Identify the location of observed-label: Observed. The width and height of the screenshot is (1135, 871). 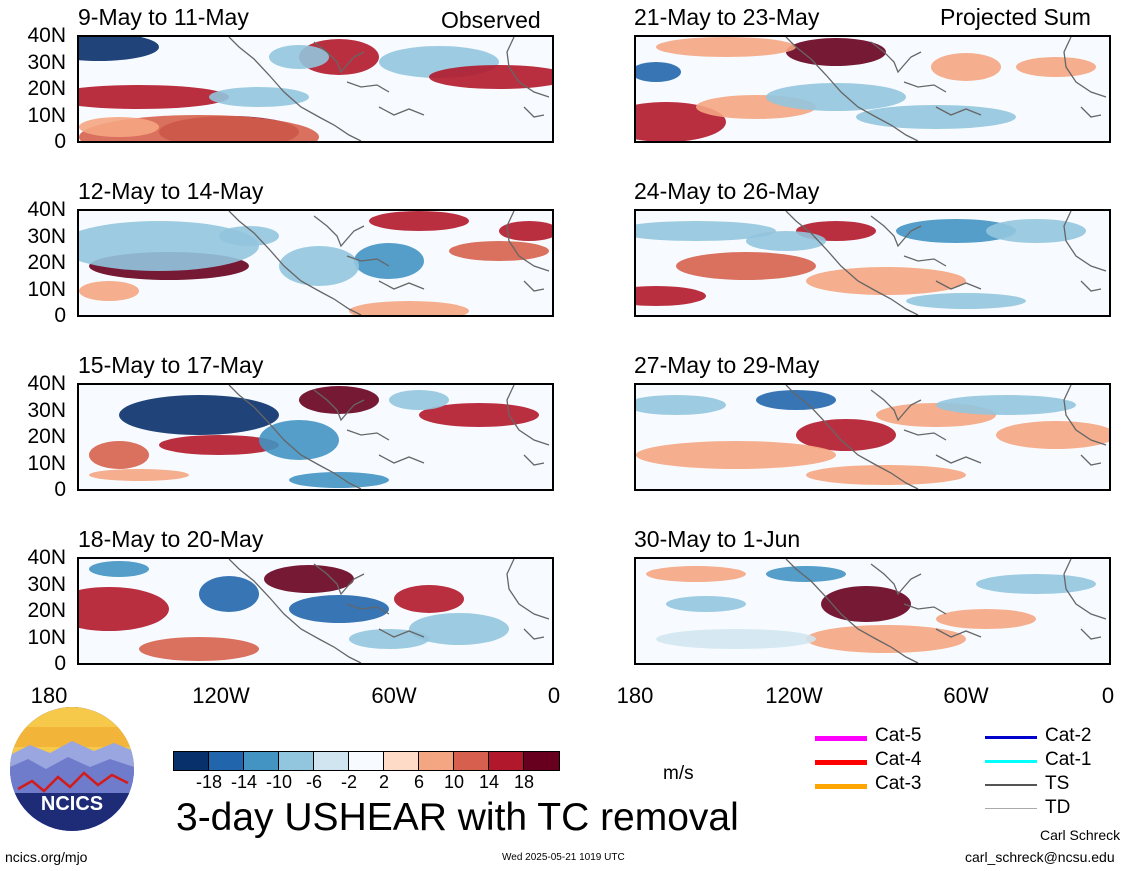
(491, 20).